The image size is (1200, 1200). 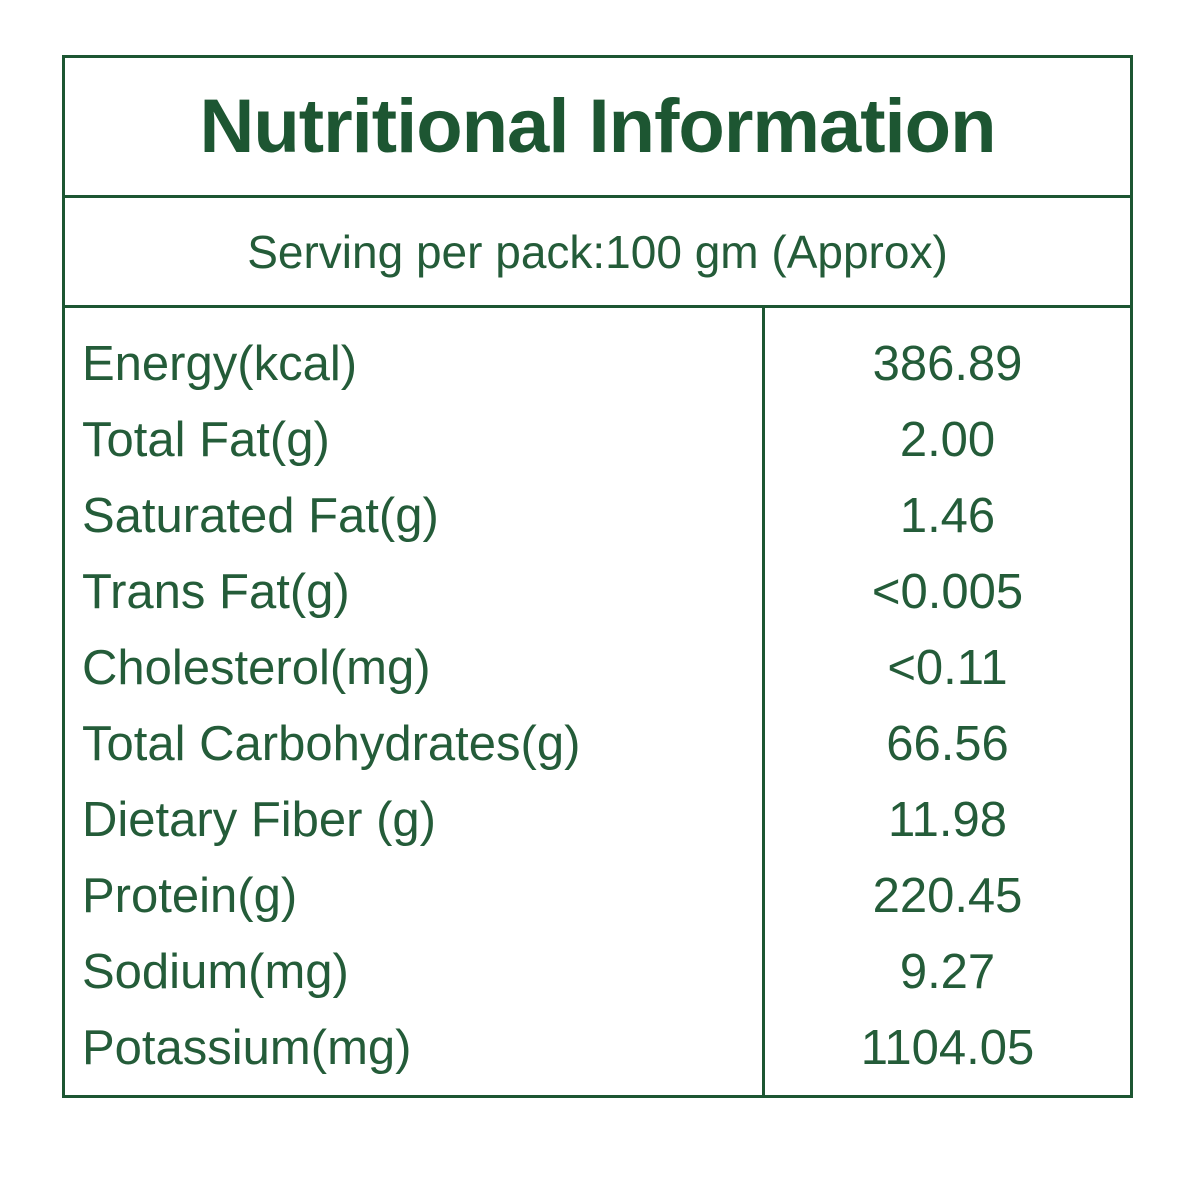 I want to click on serving-per-pack-text: Serving per pack:100 gm (Approx), so click(x=597, y=251).